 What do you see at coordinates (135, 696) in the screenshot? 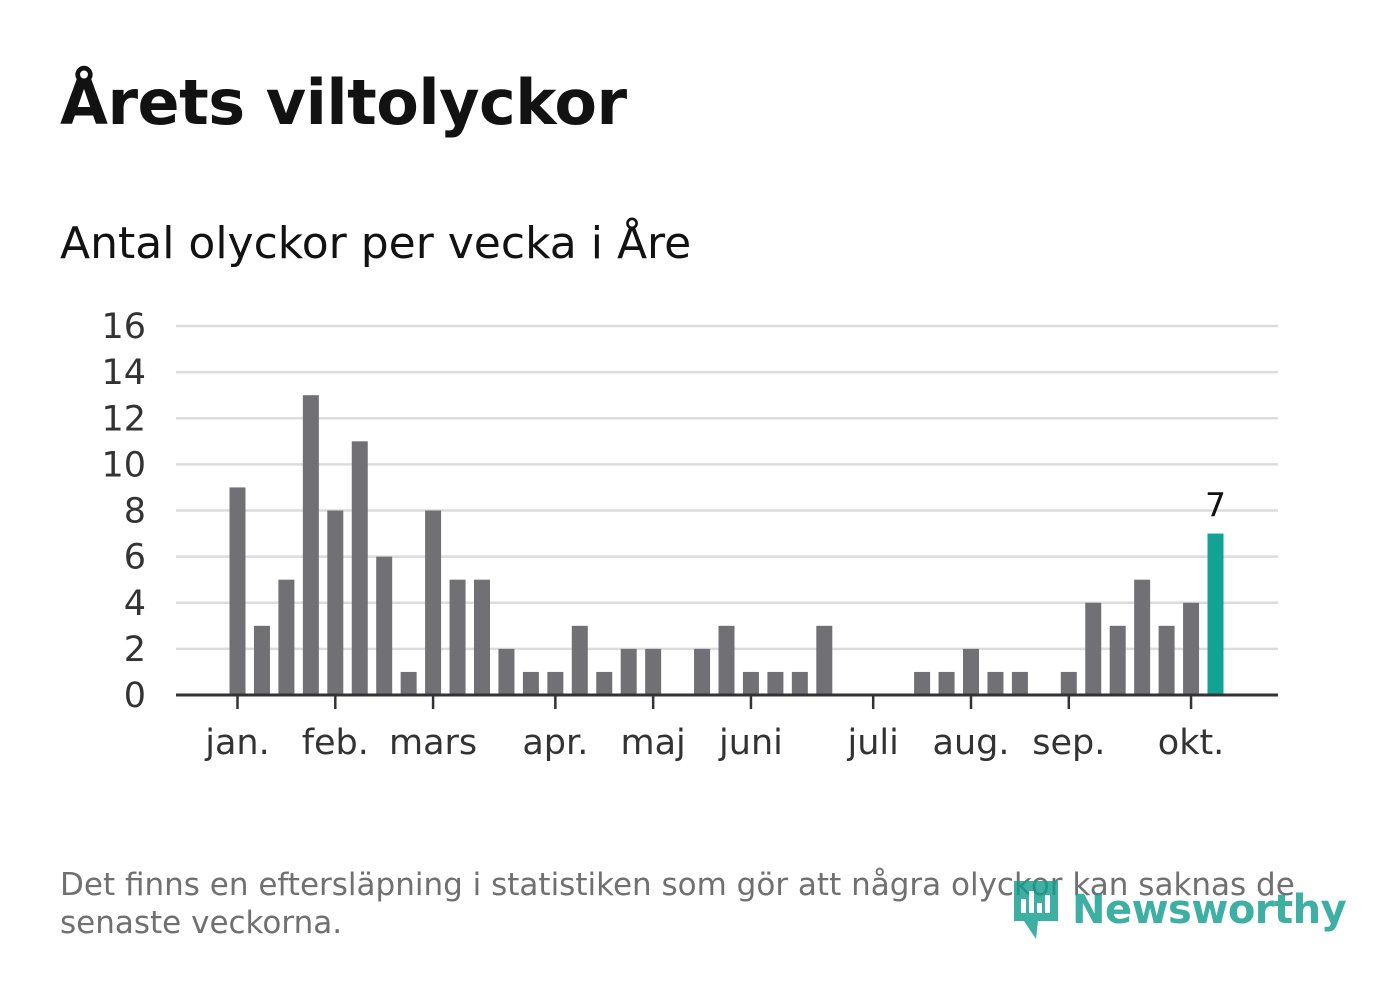
I see `y-tick-label: 0` at bounding box center [135, 696].